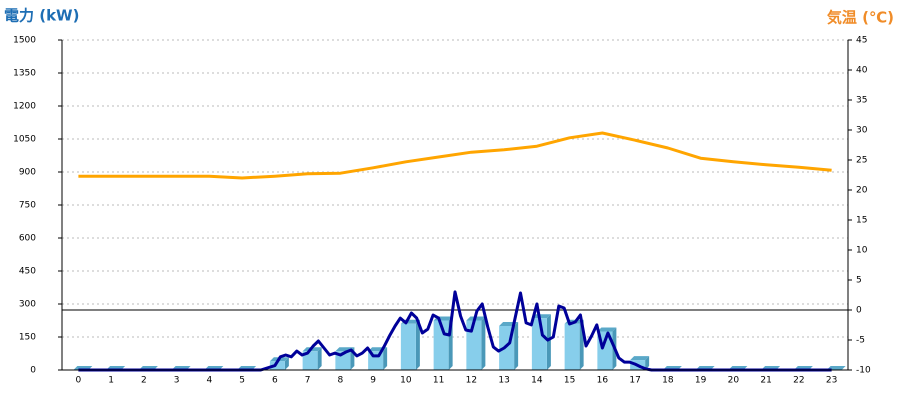  What do you see at coordinates (24, 74) in the screenshot?
I see `y-tick-label: 1350` at bounding box center [24, 74].